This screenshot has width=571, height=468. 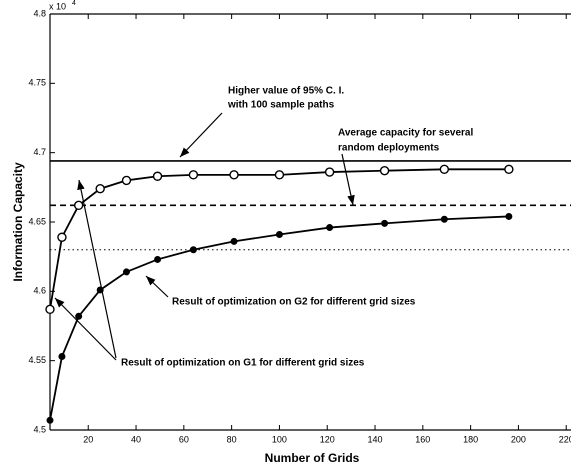 I want to click on x-axis-title: Number of Grids, so click(x=312, y=458).